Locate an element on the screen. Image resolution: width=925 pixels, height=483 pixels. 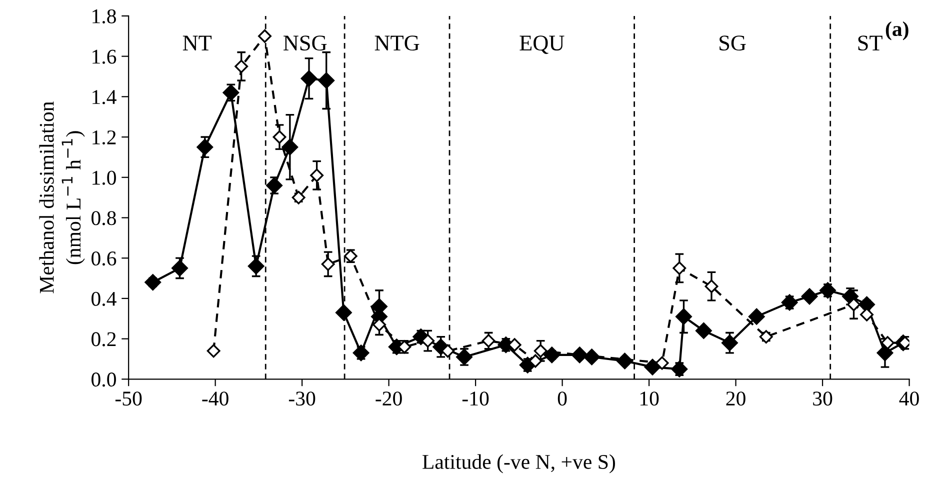
y-axis-title: Methanol dissimilation (nmol L$^{−1}$ h$^{−1}$) is located at coordinates (62, 198).